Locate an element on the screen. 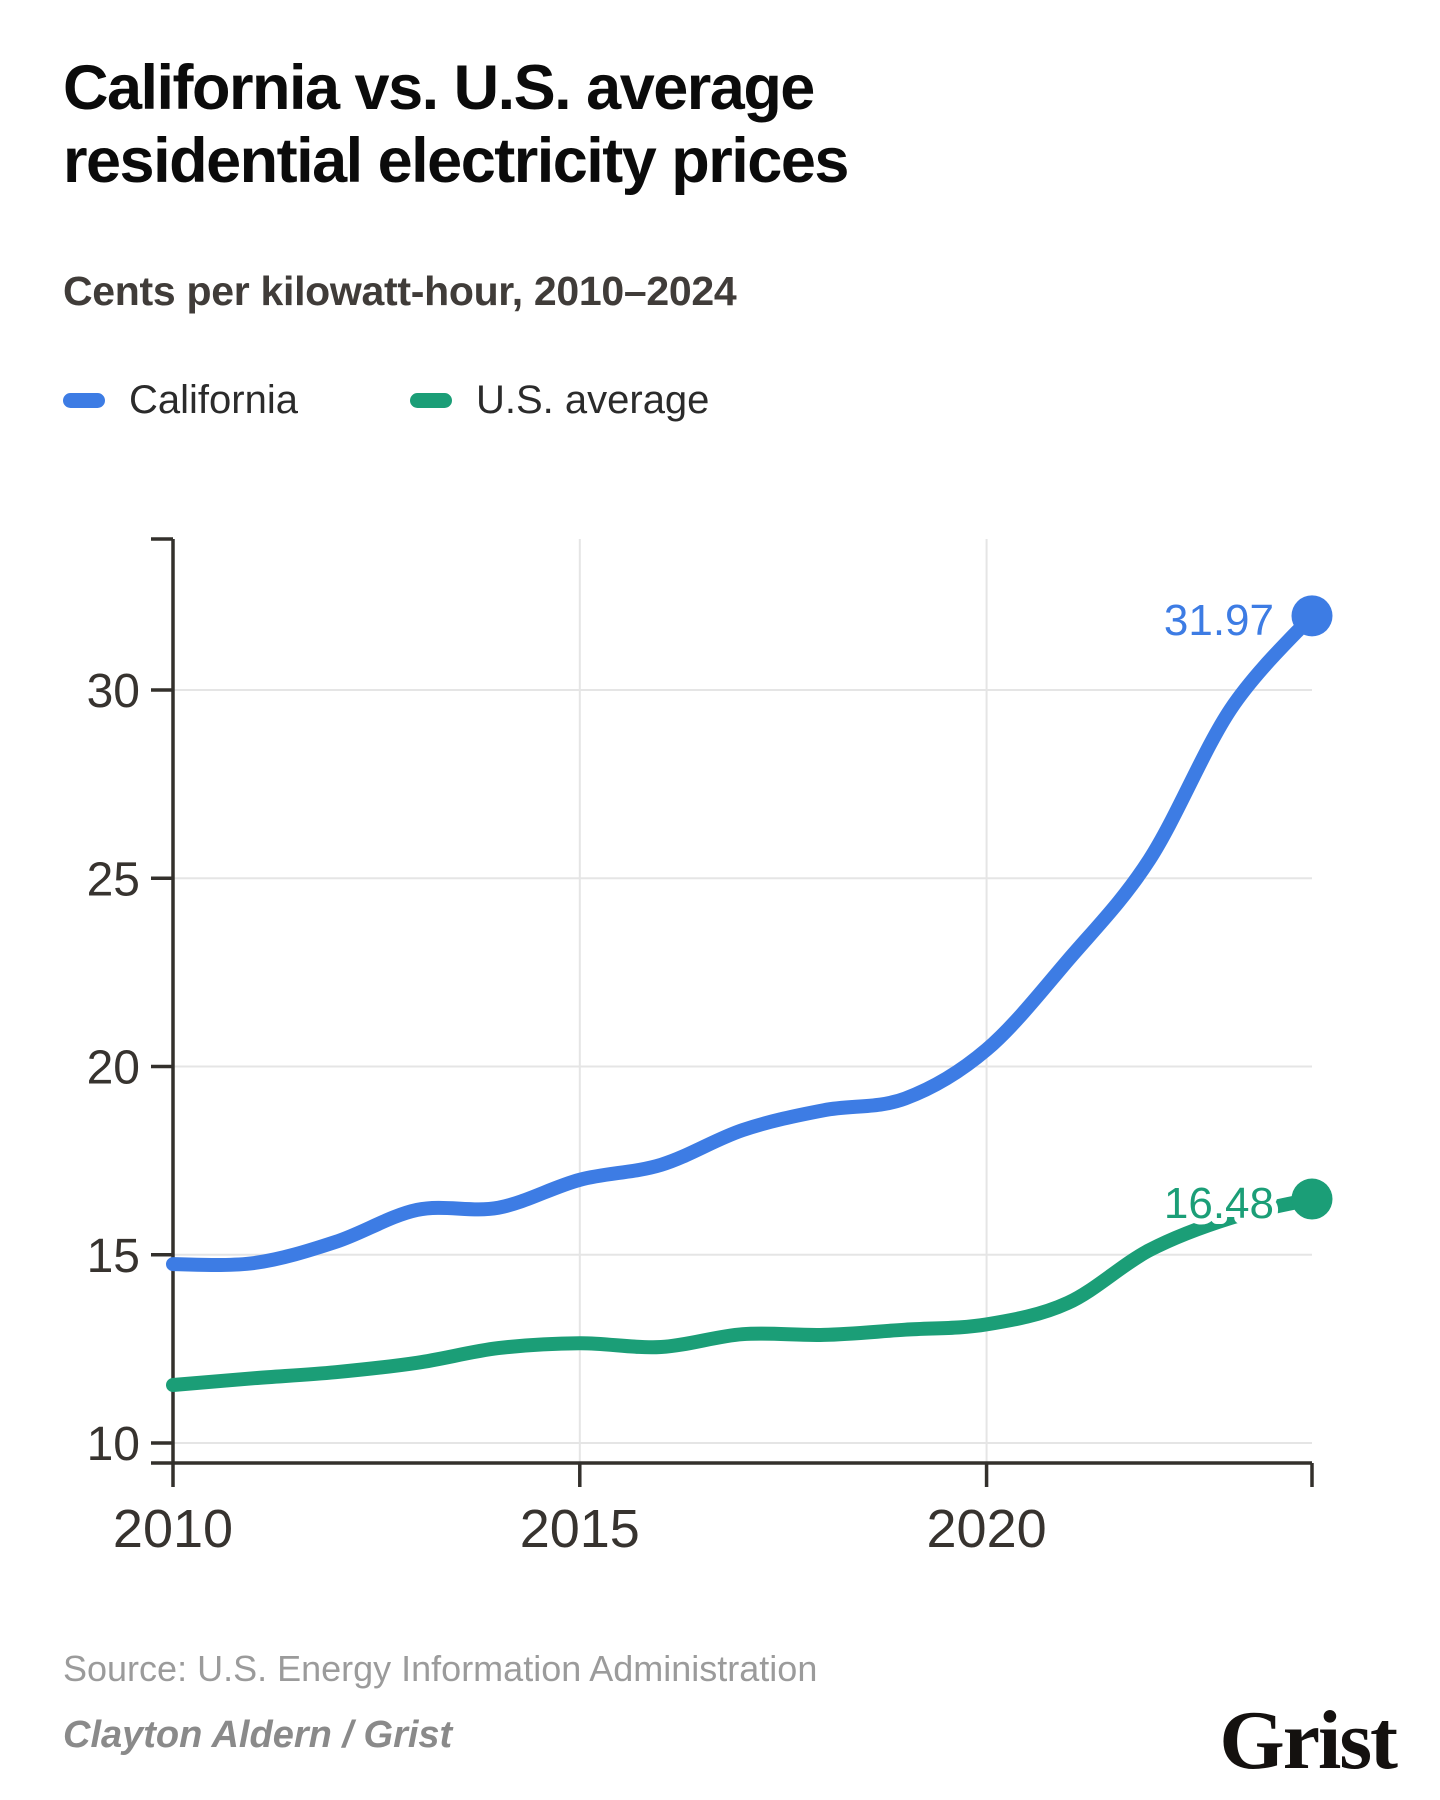 This screenshot has height=1800, width=1440. us-average-legend-label: U.S. average is located at coordinates (592, 400).